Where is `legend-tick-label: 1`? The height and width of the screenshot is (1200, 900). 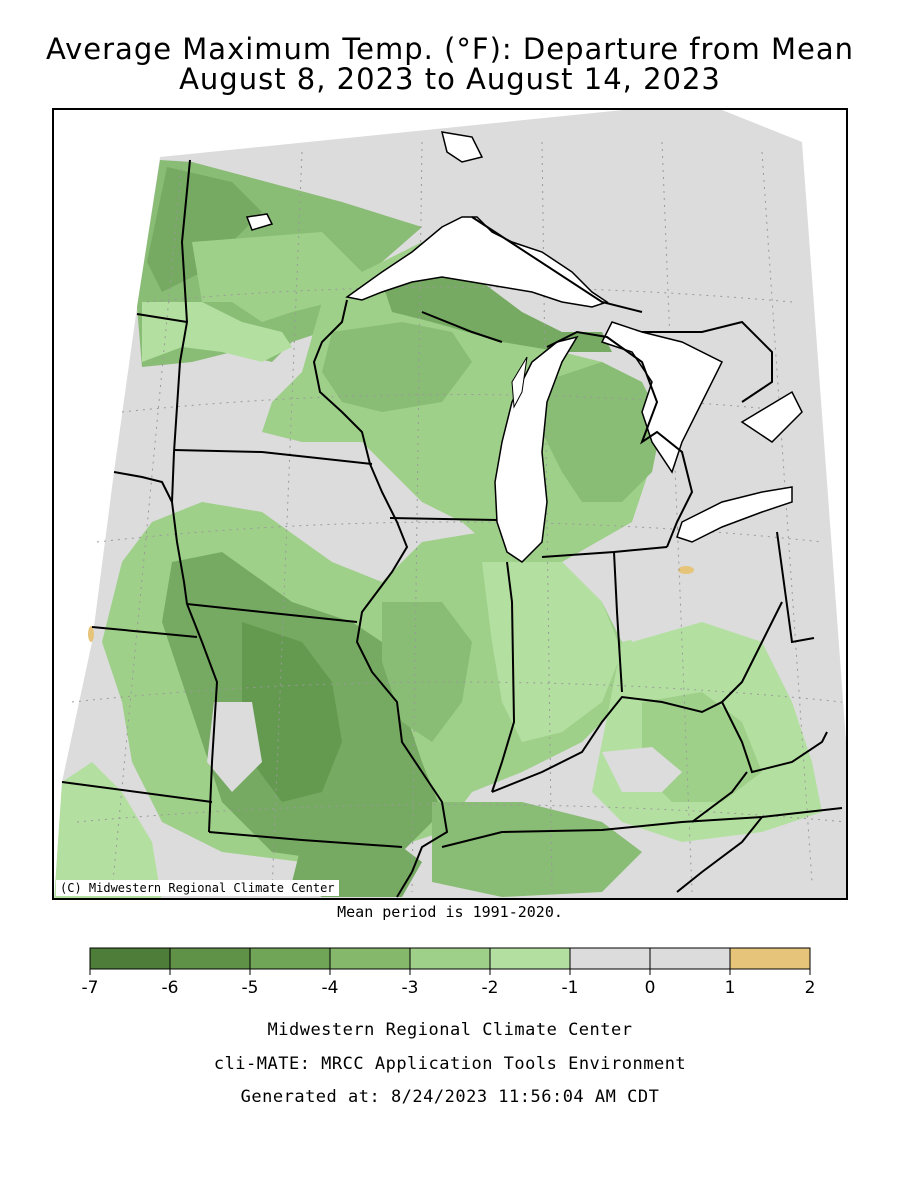 legend-tick-label: 1 is located at coordinates (730, 988).